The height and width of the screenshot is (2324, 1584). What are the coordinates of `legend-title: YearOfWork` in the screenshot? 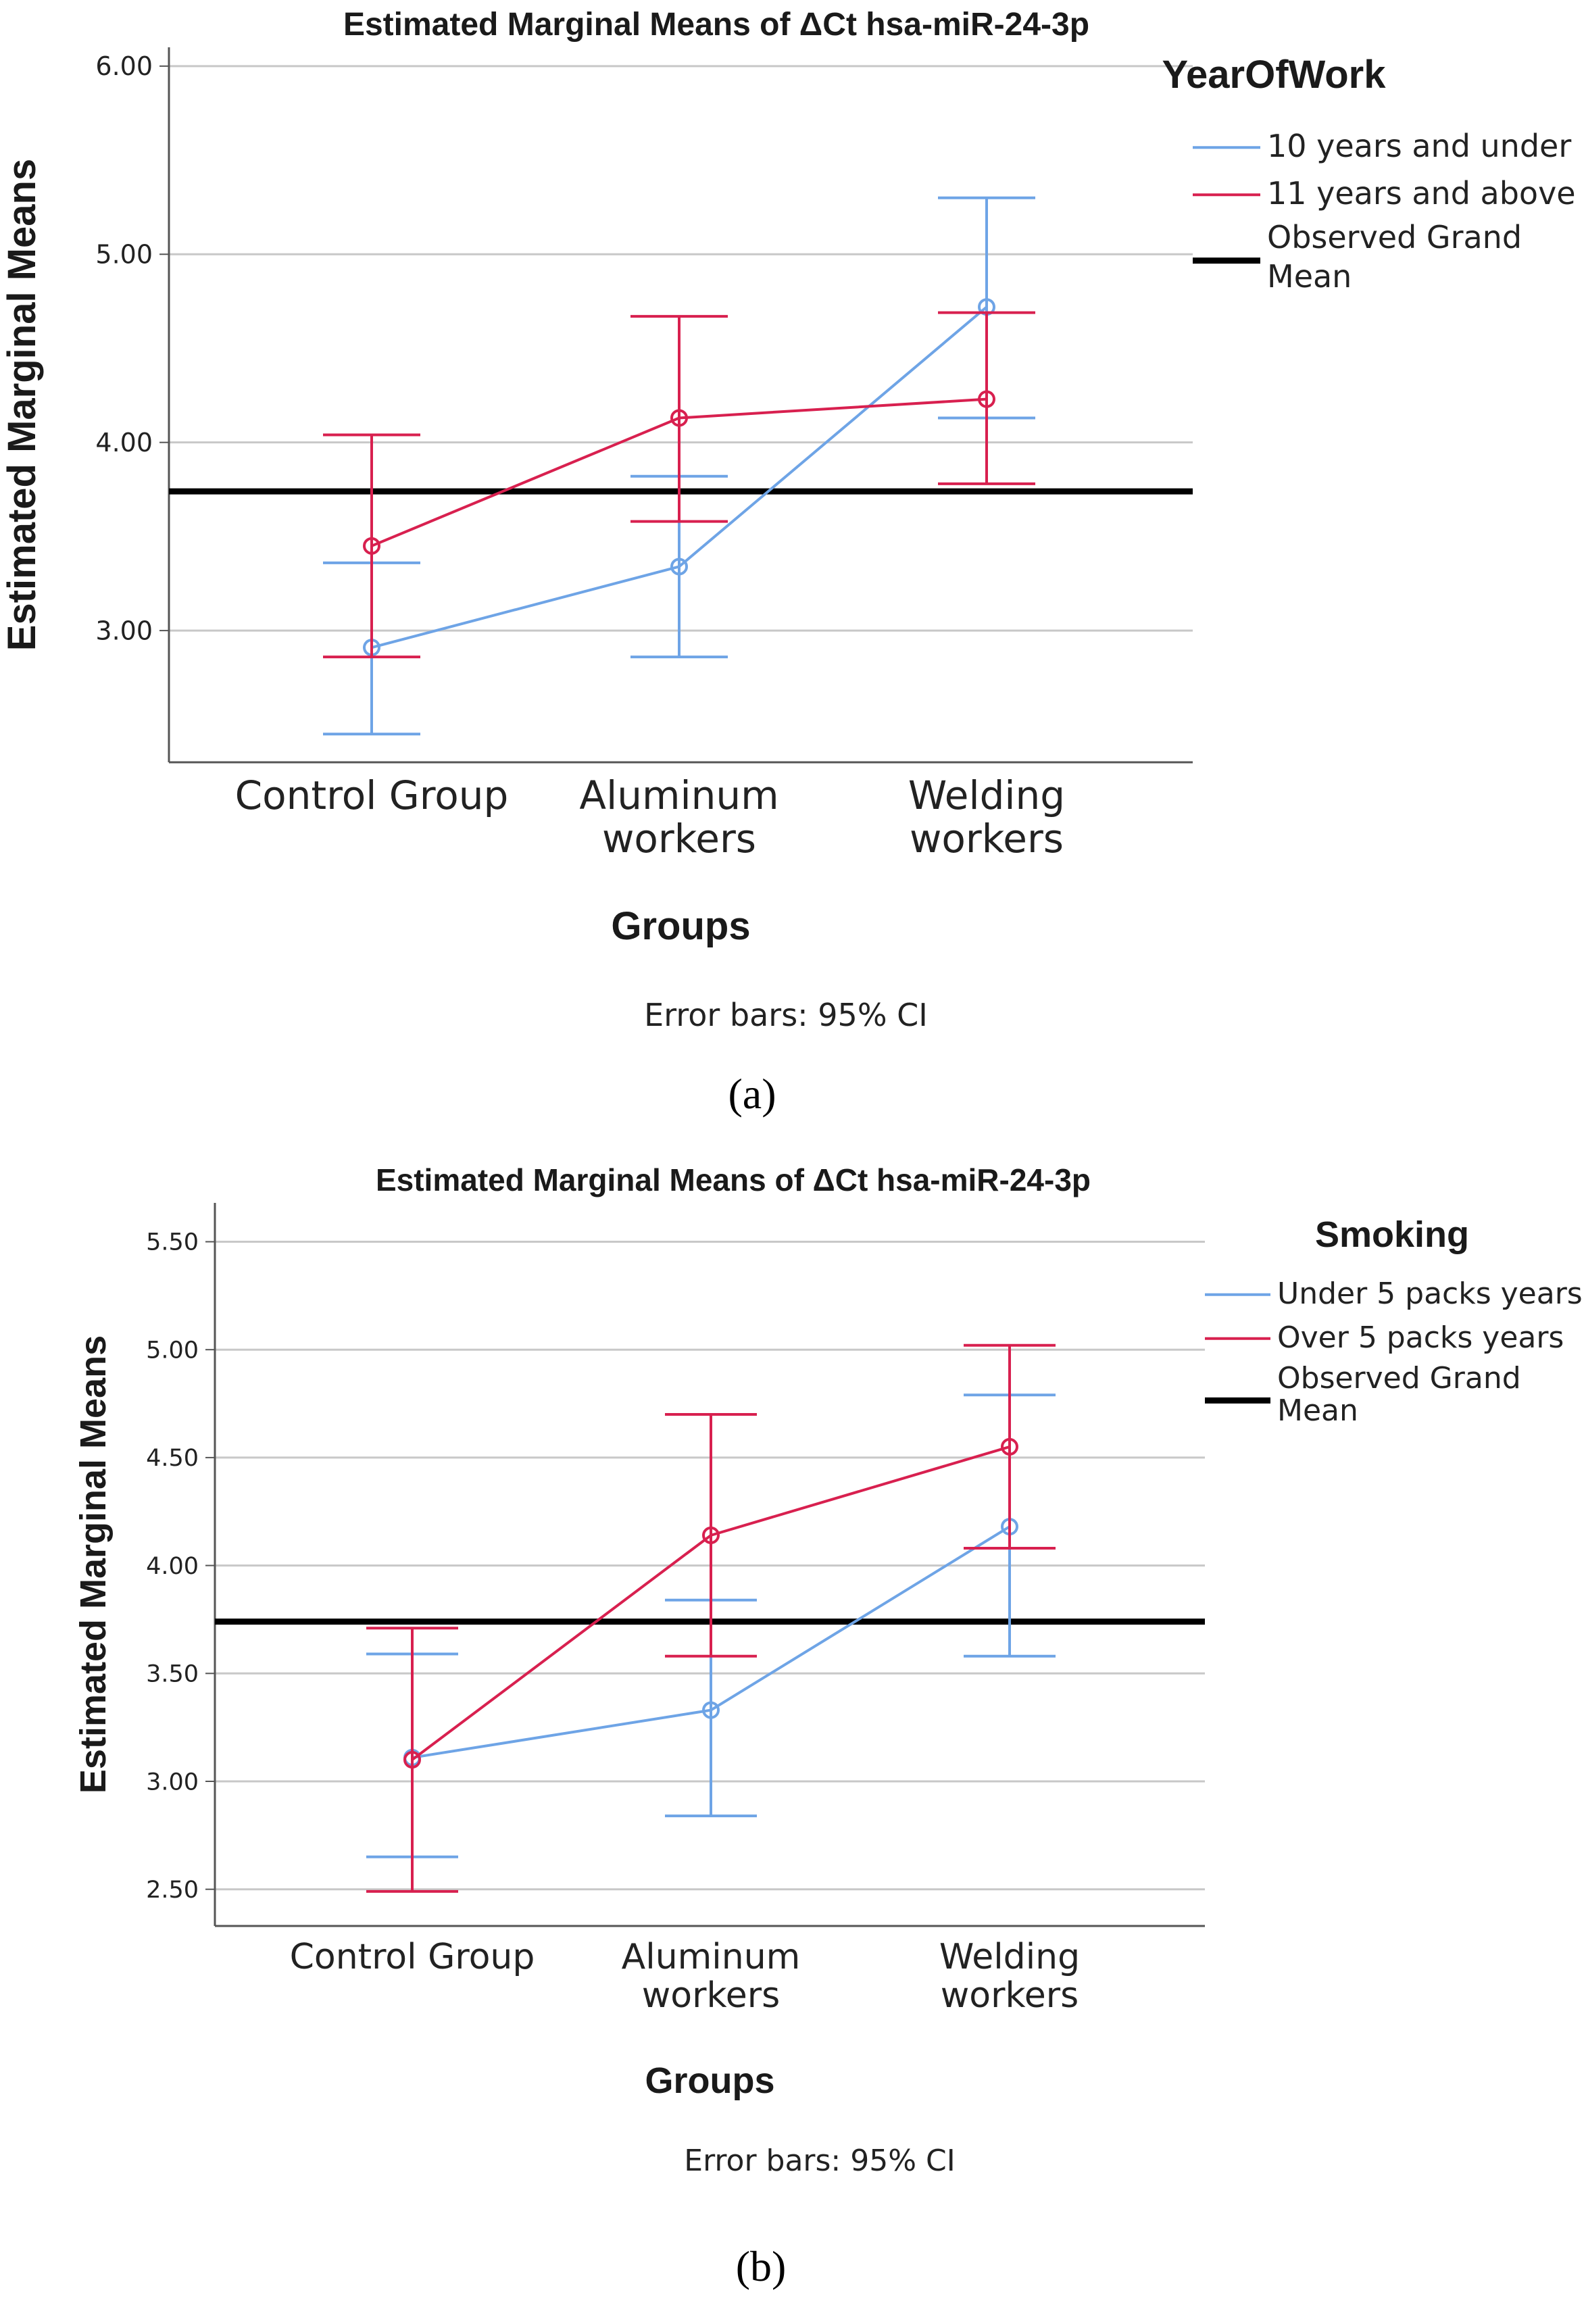 It's located at (1274, 75).